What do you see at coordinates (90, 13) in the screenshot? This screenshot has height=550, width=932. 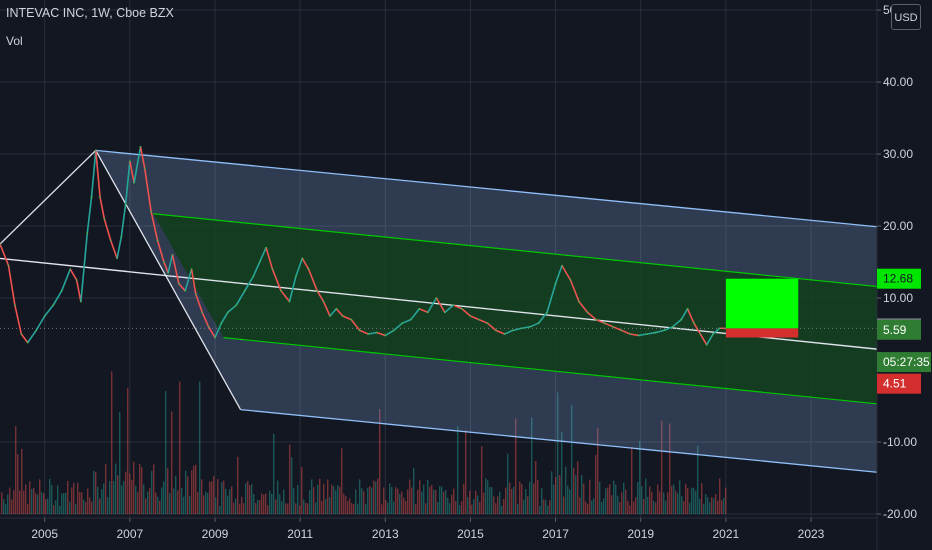 I see `symbol-title: INTEVAC INC, 1W, Cboe BZX` at bounding box center [90, 13].